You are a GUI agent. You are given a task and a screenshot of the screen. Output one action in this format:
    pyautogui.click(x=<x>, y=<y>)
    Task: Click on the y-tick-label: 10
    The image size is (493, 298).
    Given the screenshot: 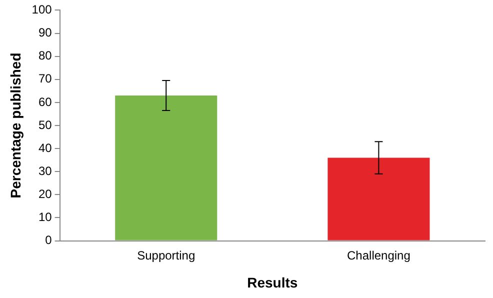 What is the action you would take?
    pyautogui.click(x=45, y=217)
    